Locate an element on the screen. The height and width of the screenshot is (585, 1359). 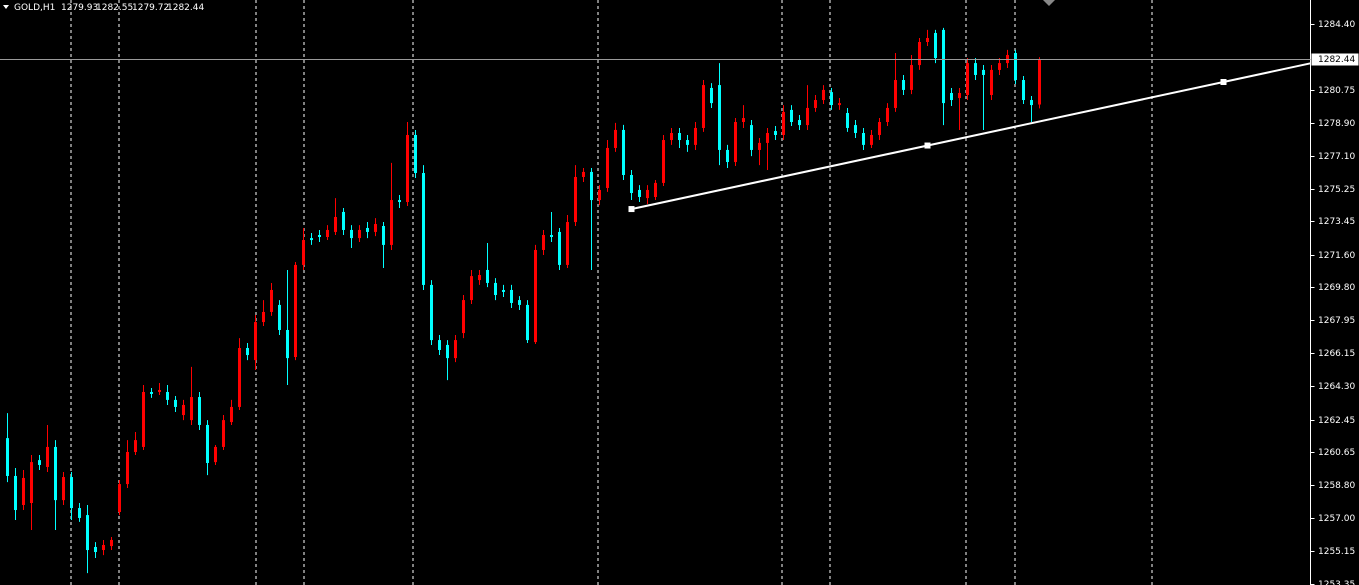
header-open: 1279.93 is located at coordinates (79, 8).